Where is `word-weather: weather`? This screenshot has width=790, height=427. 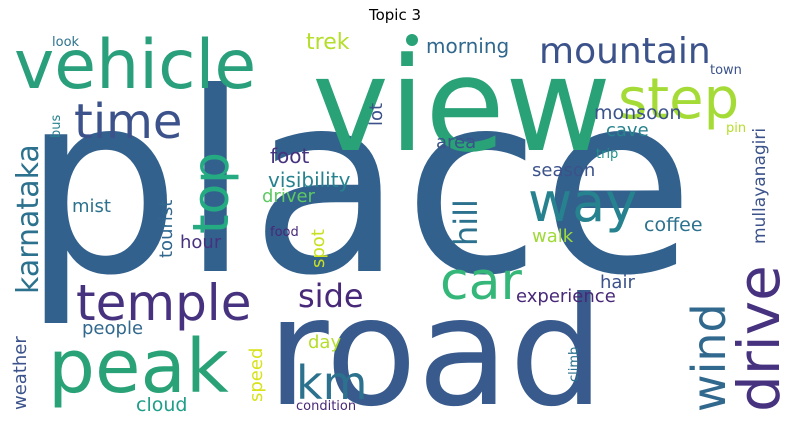
word-weather: weather is located at coordinates (21, 373).